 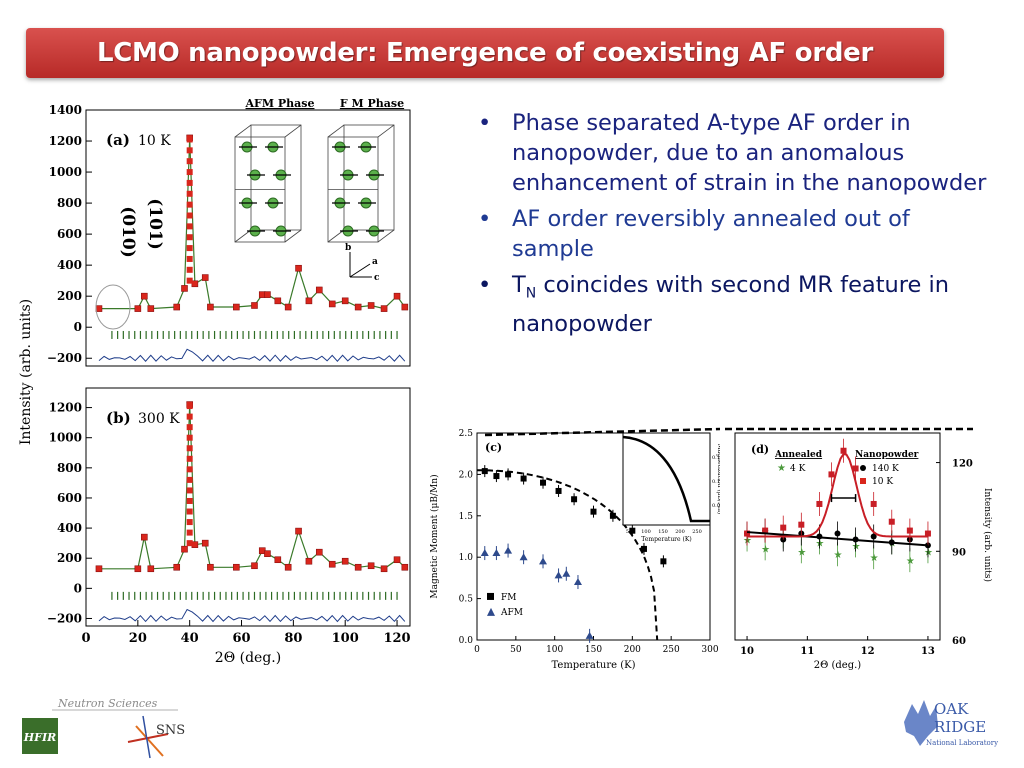 What do you see at coordinates (254, 334) in the screenshot?
I see `panel-a-bragg-ticks` at bounding box center [254, 334].